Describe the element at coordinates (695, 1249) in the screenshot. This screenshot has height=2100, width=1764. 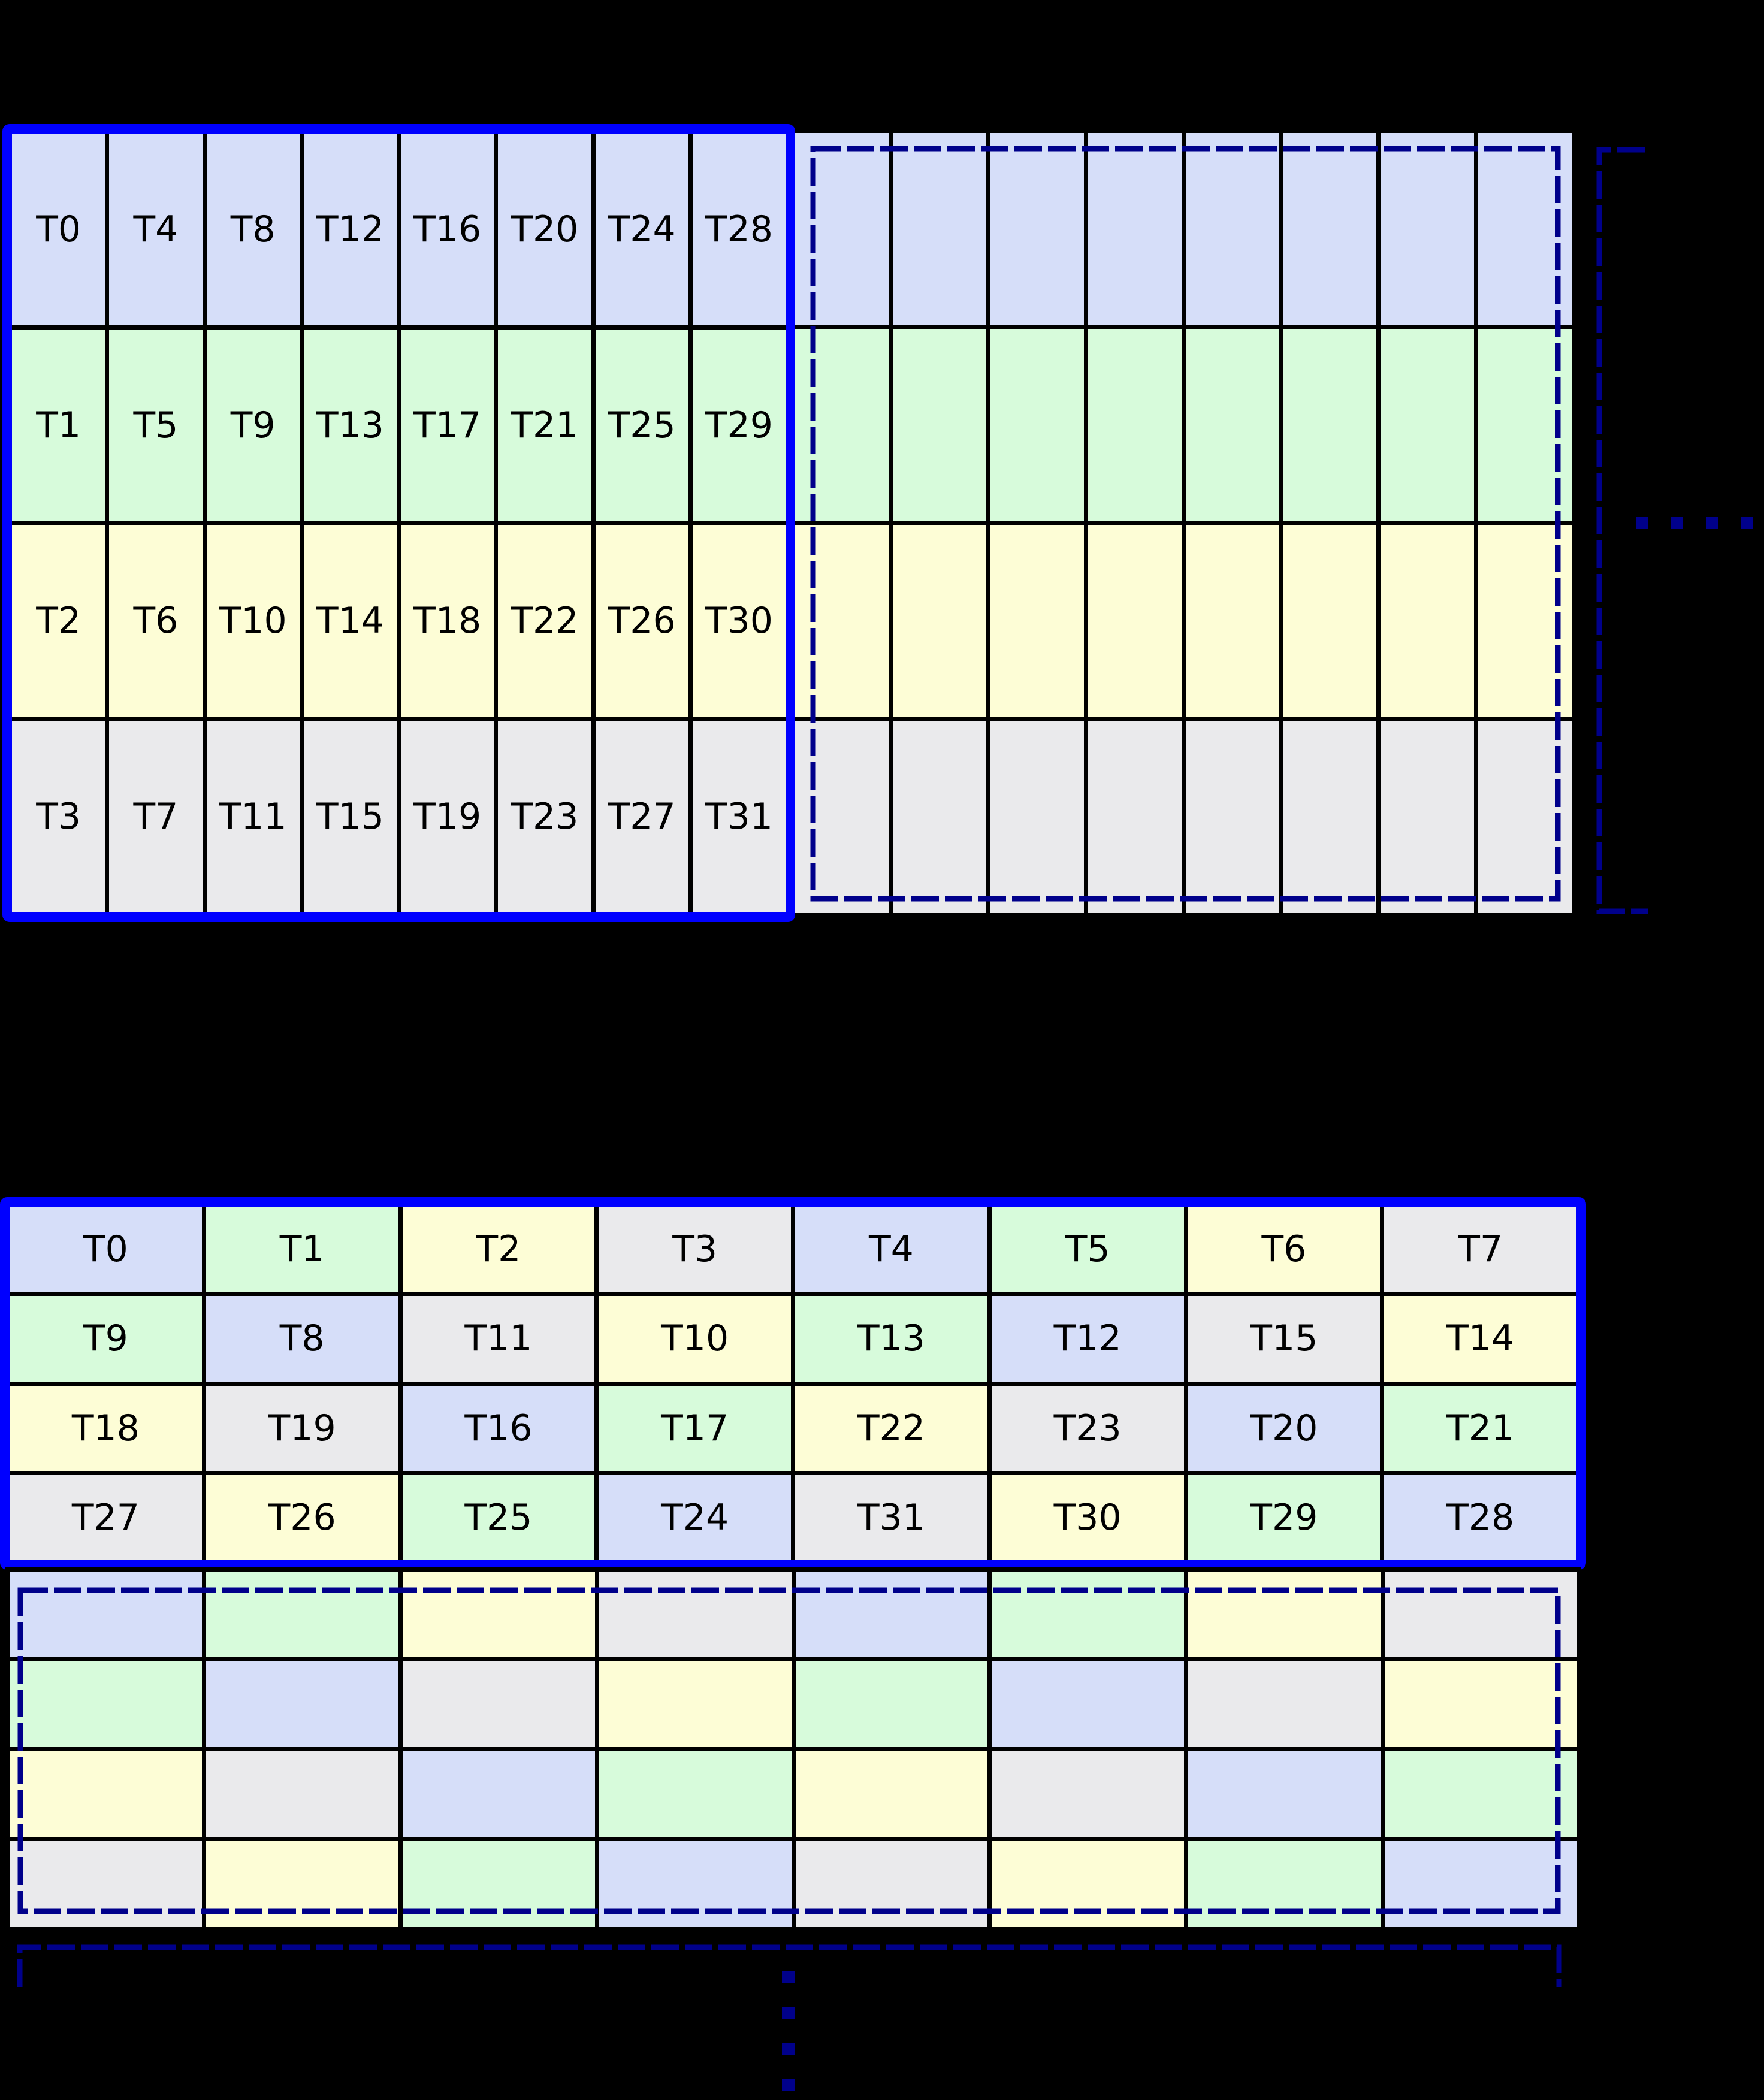
I see `thread-cell-T3: T3` at that location.